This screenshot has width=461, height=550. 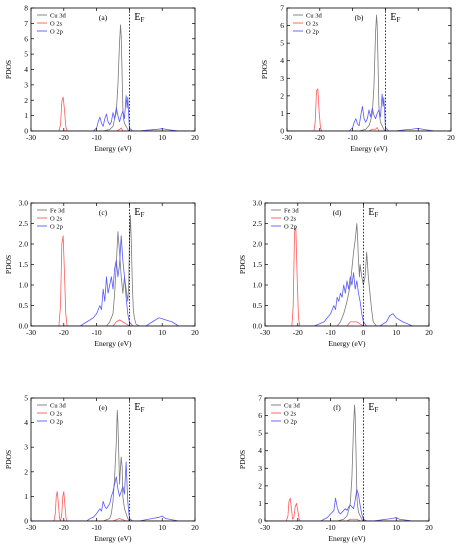 I want to click on y-tick-label: 6, so click(x=260, y=415).